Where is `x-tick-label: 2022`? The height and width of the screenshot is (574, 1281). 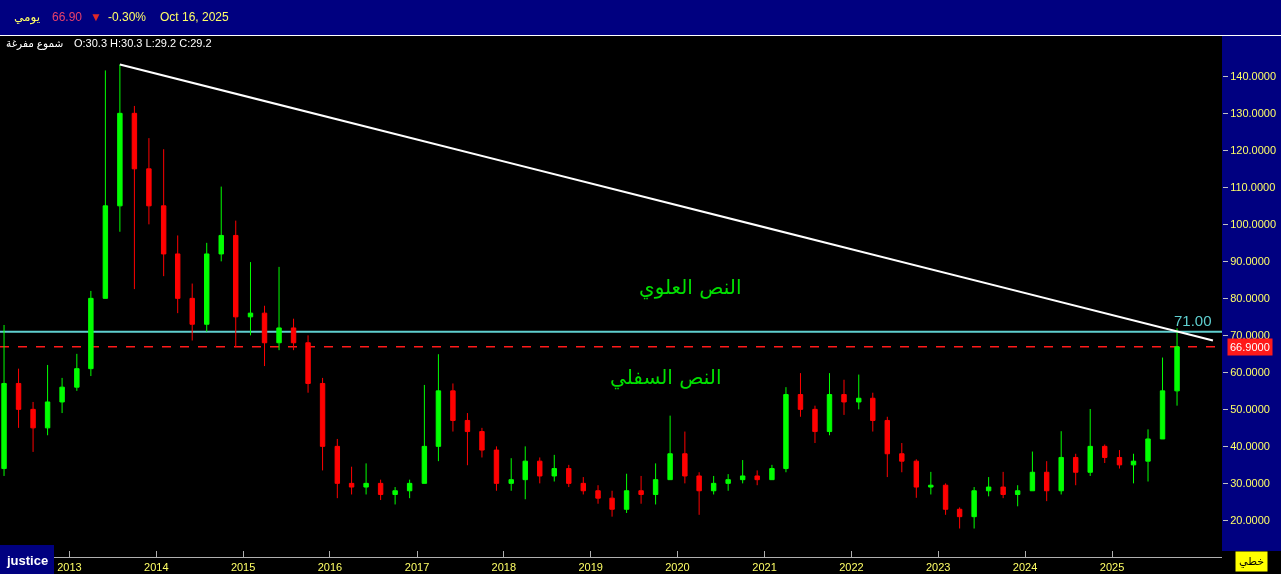
x-tick-label: 2022 is located at coordinates (851, 567).